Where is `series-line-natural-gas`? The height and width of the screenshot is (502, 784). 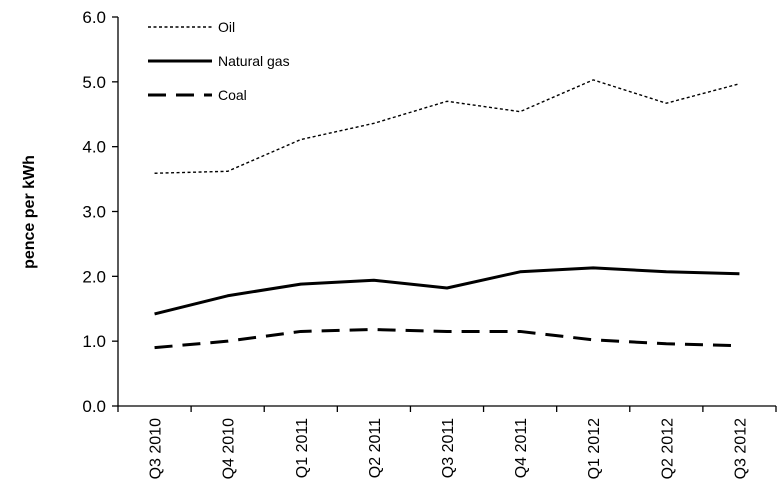 series-line-natural-gas is located at coordinates (447, 291).